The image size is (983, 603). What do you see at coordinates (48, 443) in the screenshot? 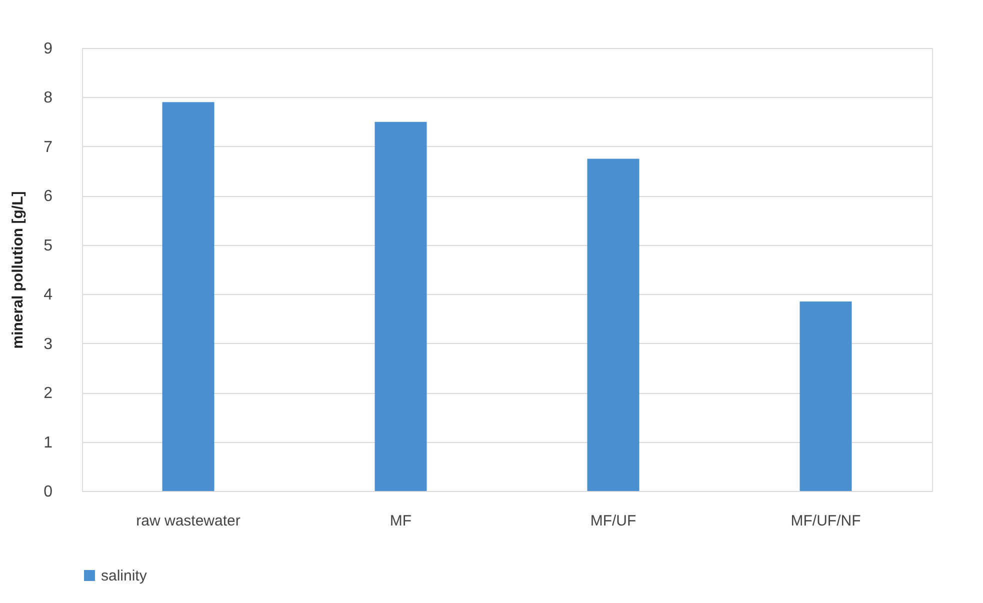
I see `y-tick-label: 1` at bounding box center [48, 443].